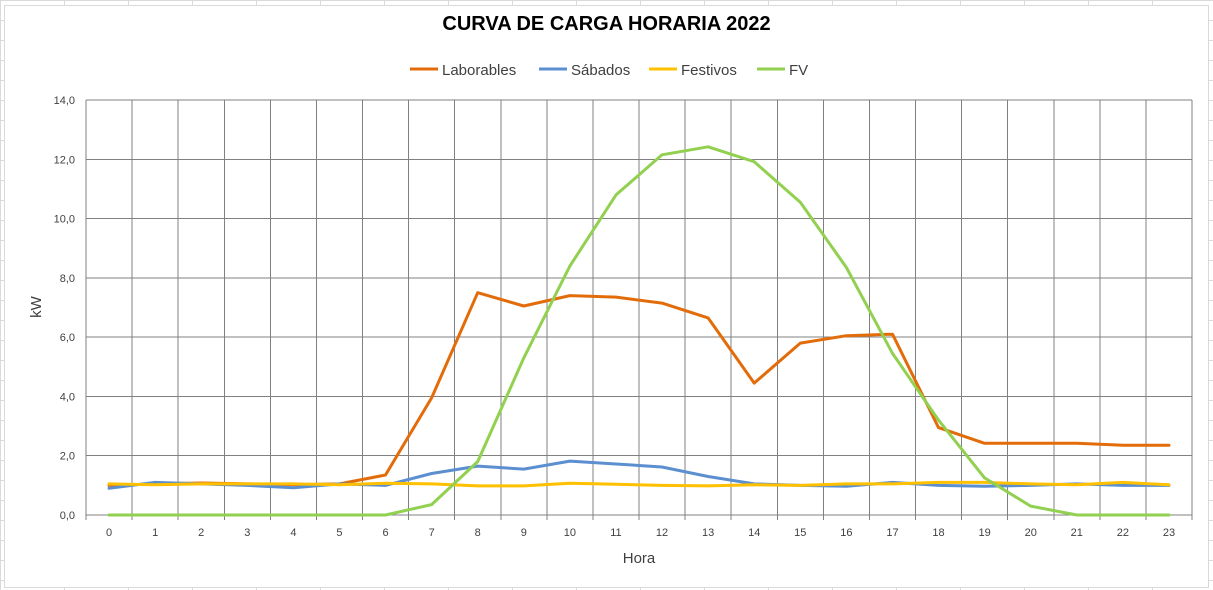  What do you see at coordinates (247, 533) in the screenshot?
I see `x-tick-label: 3` at bounding box center [247, 533].